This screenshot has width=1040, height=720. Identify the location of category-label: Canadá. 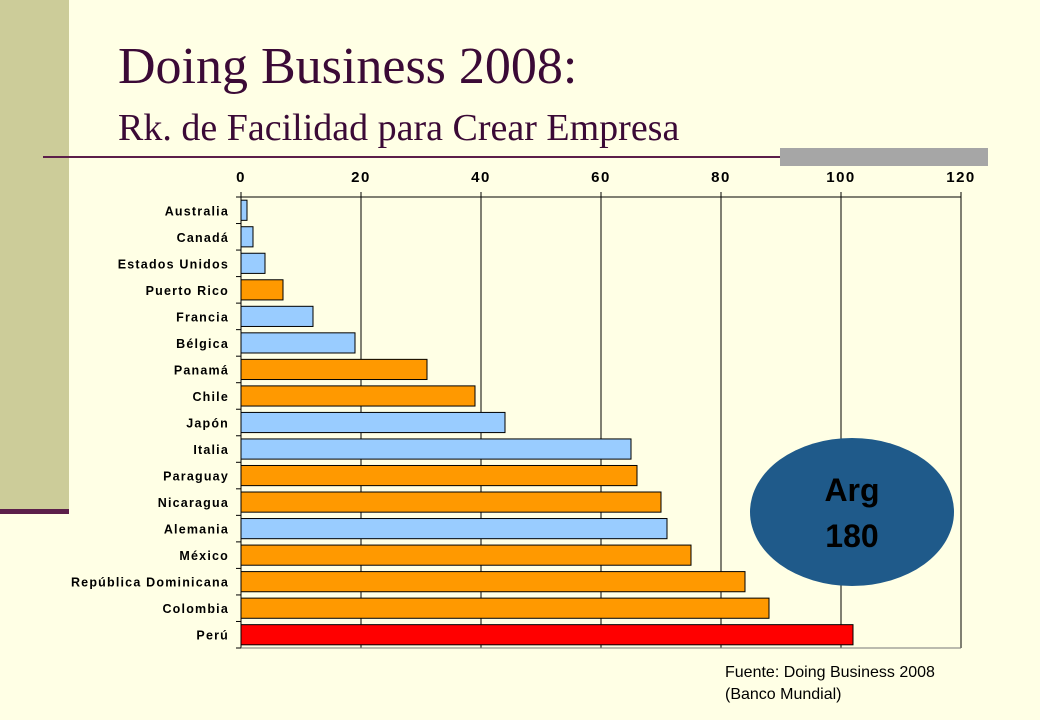
(203, 238).